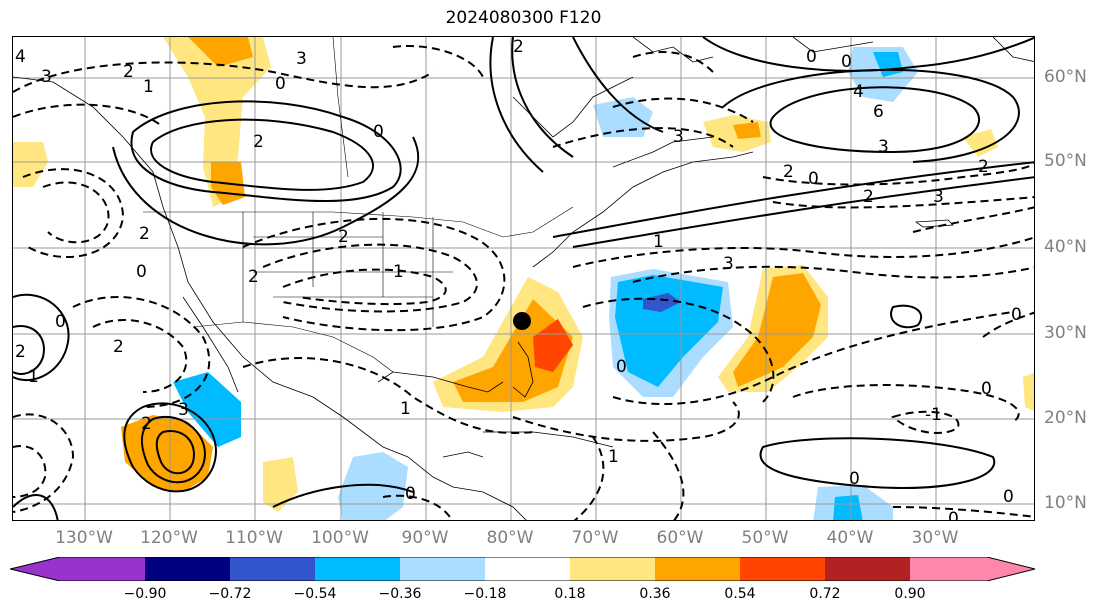 Image resolution: width=1105 pixels, height=615 pixels. What do you see at coordinates (595, 538) in the screenshot?
I see `lon-label: 70°W` at bounding box center [595, 538].